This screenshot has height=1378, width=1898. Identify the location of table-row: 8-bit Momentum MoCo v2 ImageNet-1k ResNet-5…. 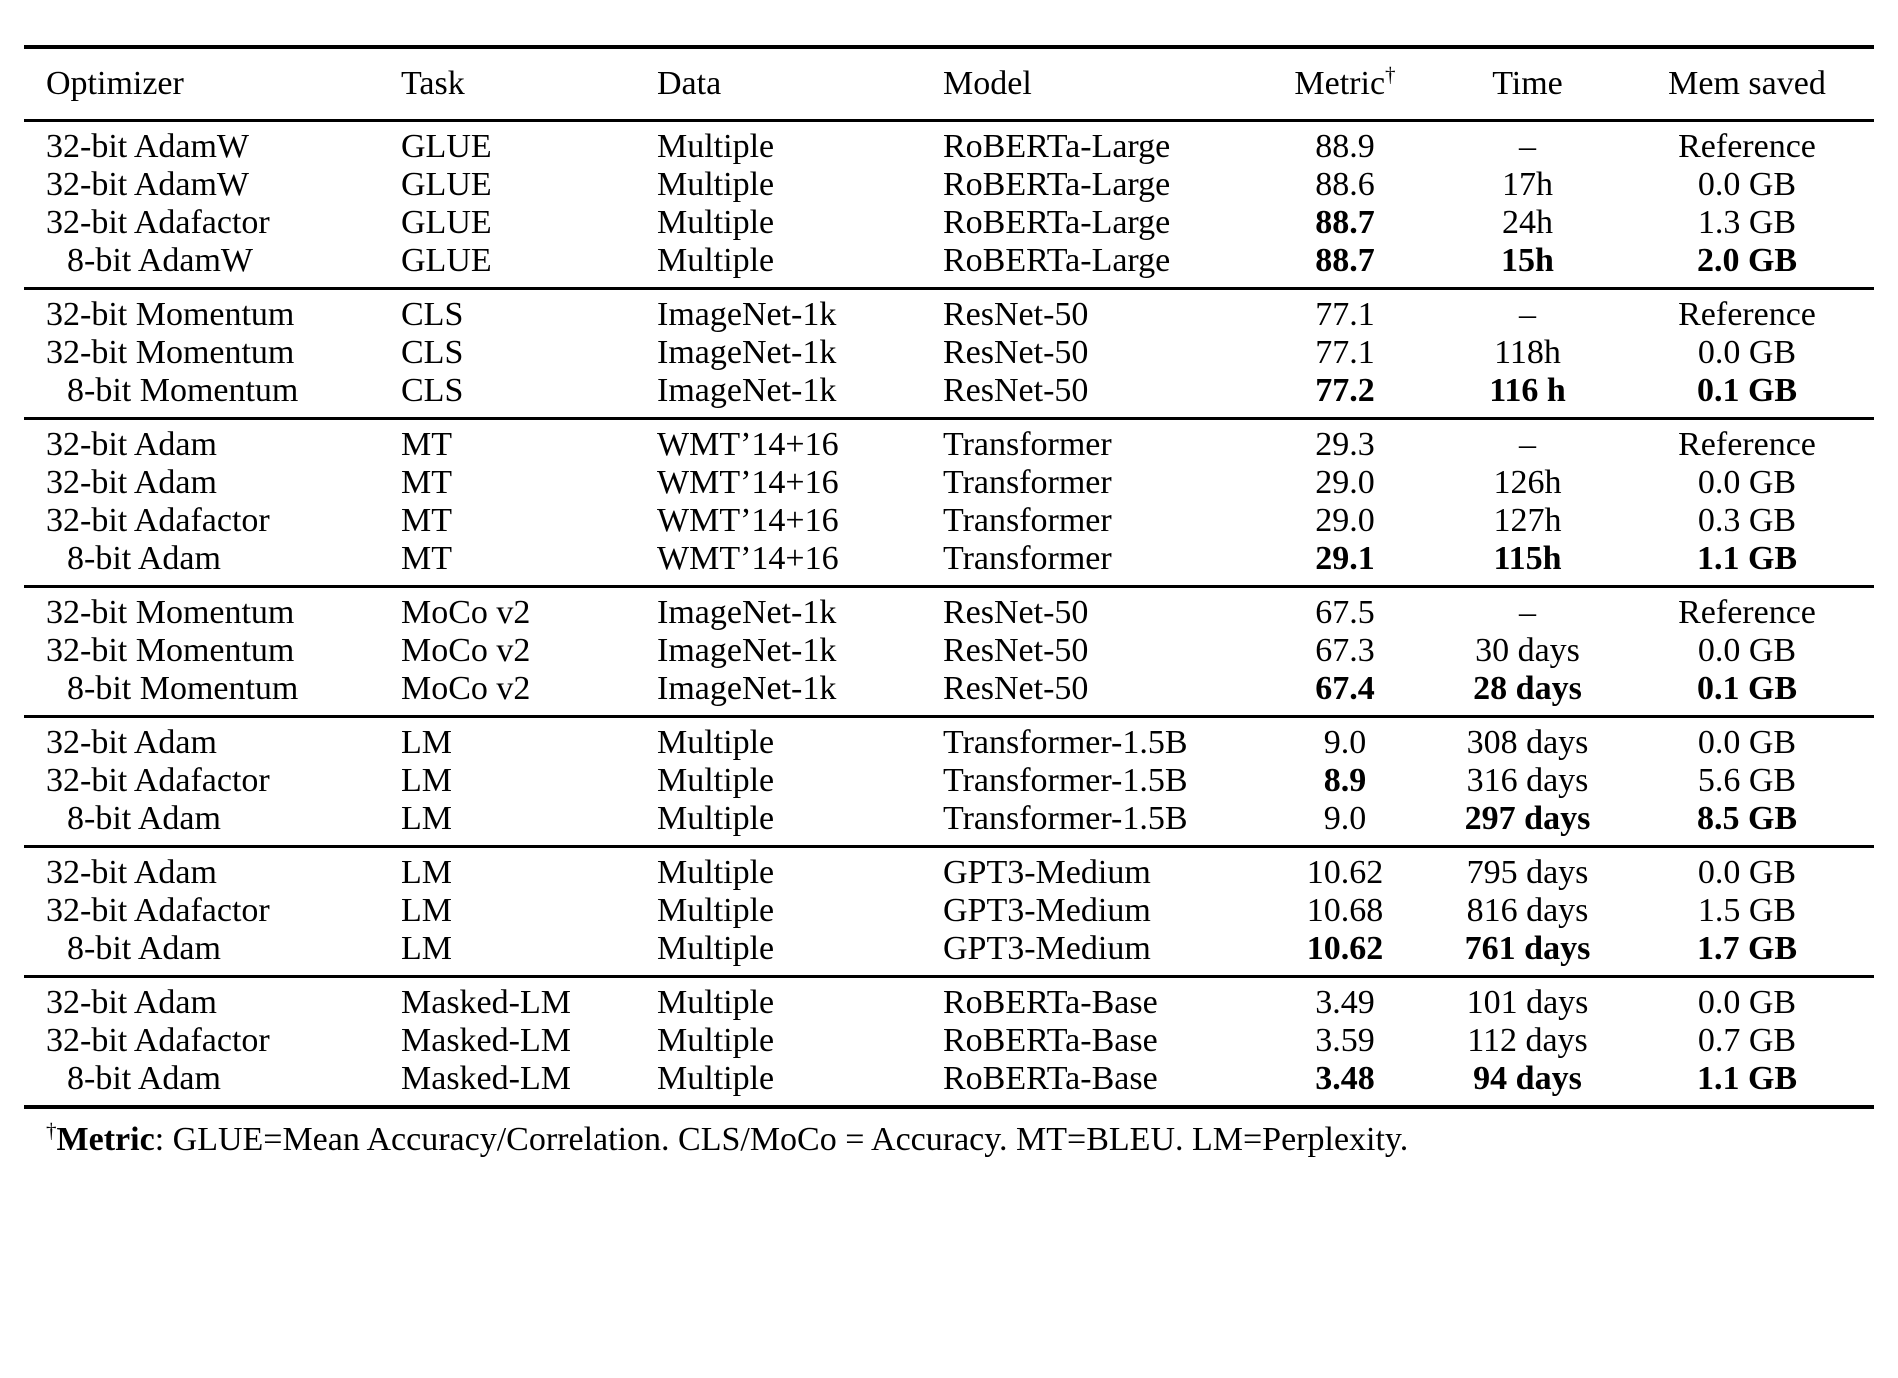
(949, 693).